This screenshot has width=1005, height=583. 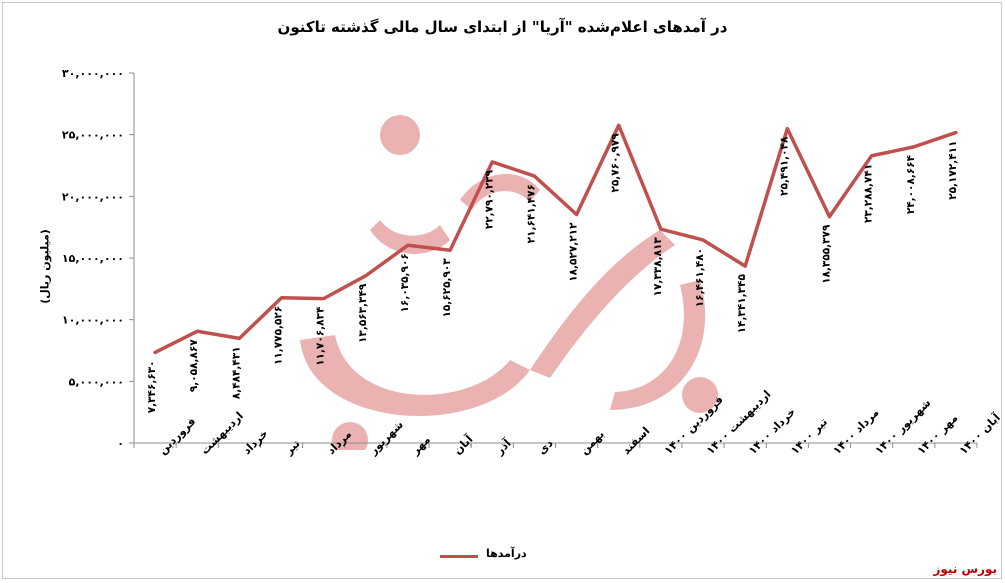 I want to click on data-label: ۲۳,۲۸۸,۷۴۱, so click(x=869, y=193).